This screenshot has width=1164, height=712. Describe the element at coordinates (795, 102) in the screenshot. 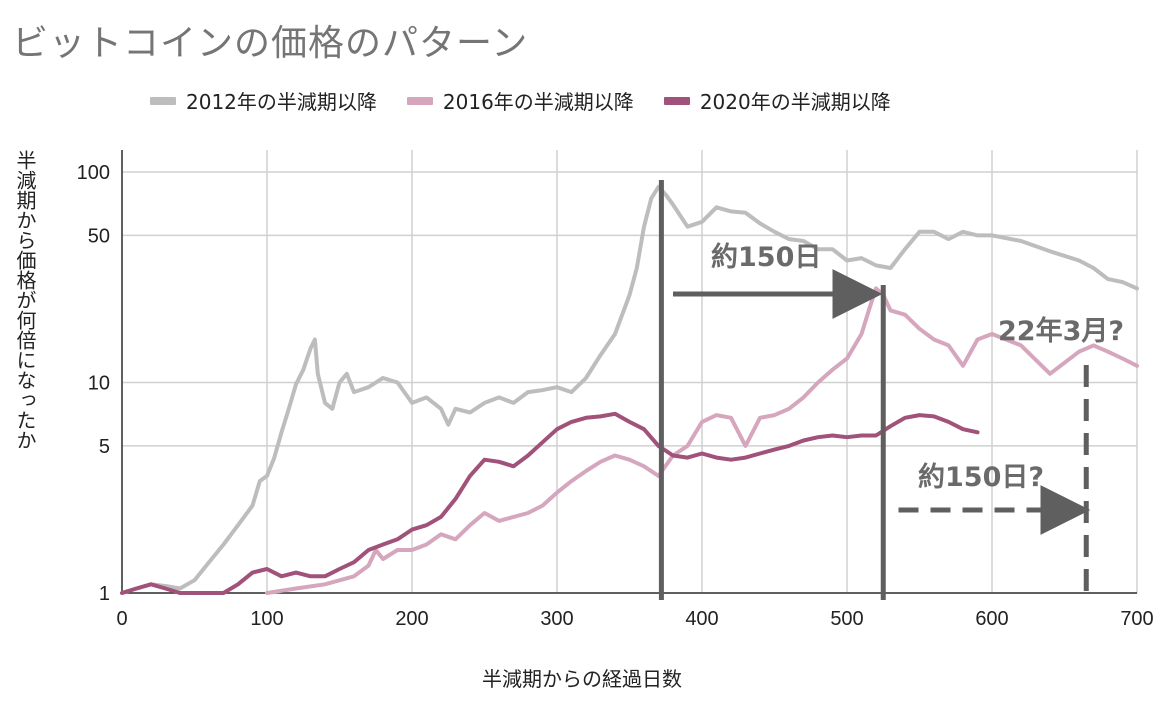

I see `legend-label-2020: 2020年の半減期以降` at that location.